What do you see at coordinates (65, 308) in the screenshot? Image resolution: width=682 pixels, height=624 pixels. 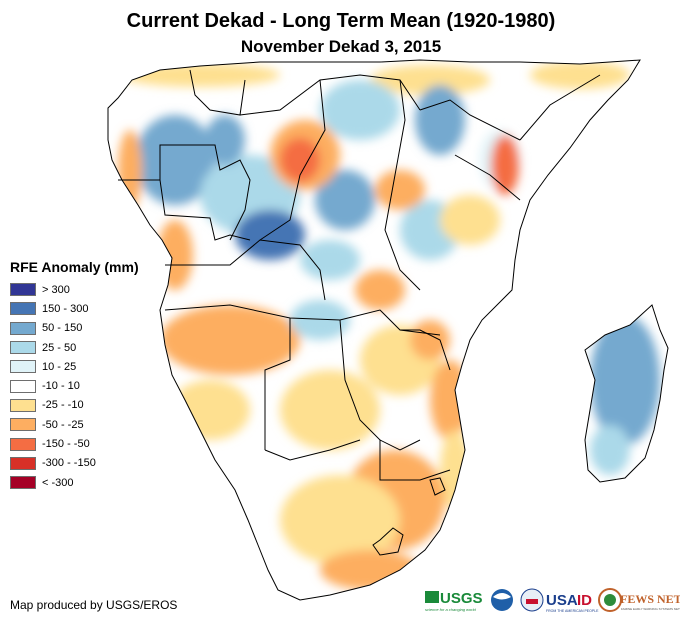 I see `legend-label: 150 - 300` at bounding box center [65, 308].